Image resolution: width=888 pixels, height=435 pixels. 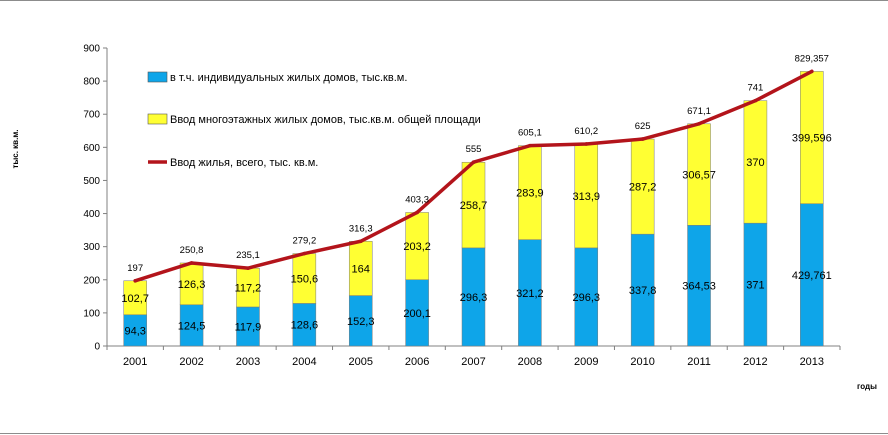 I want to click on y-tick-label: 200, so click(x=91, y=280).